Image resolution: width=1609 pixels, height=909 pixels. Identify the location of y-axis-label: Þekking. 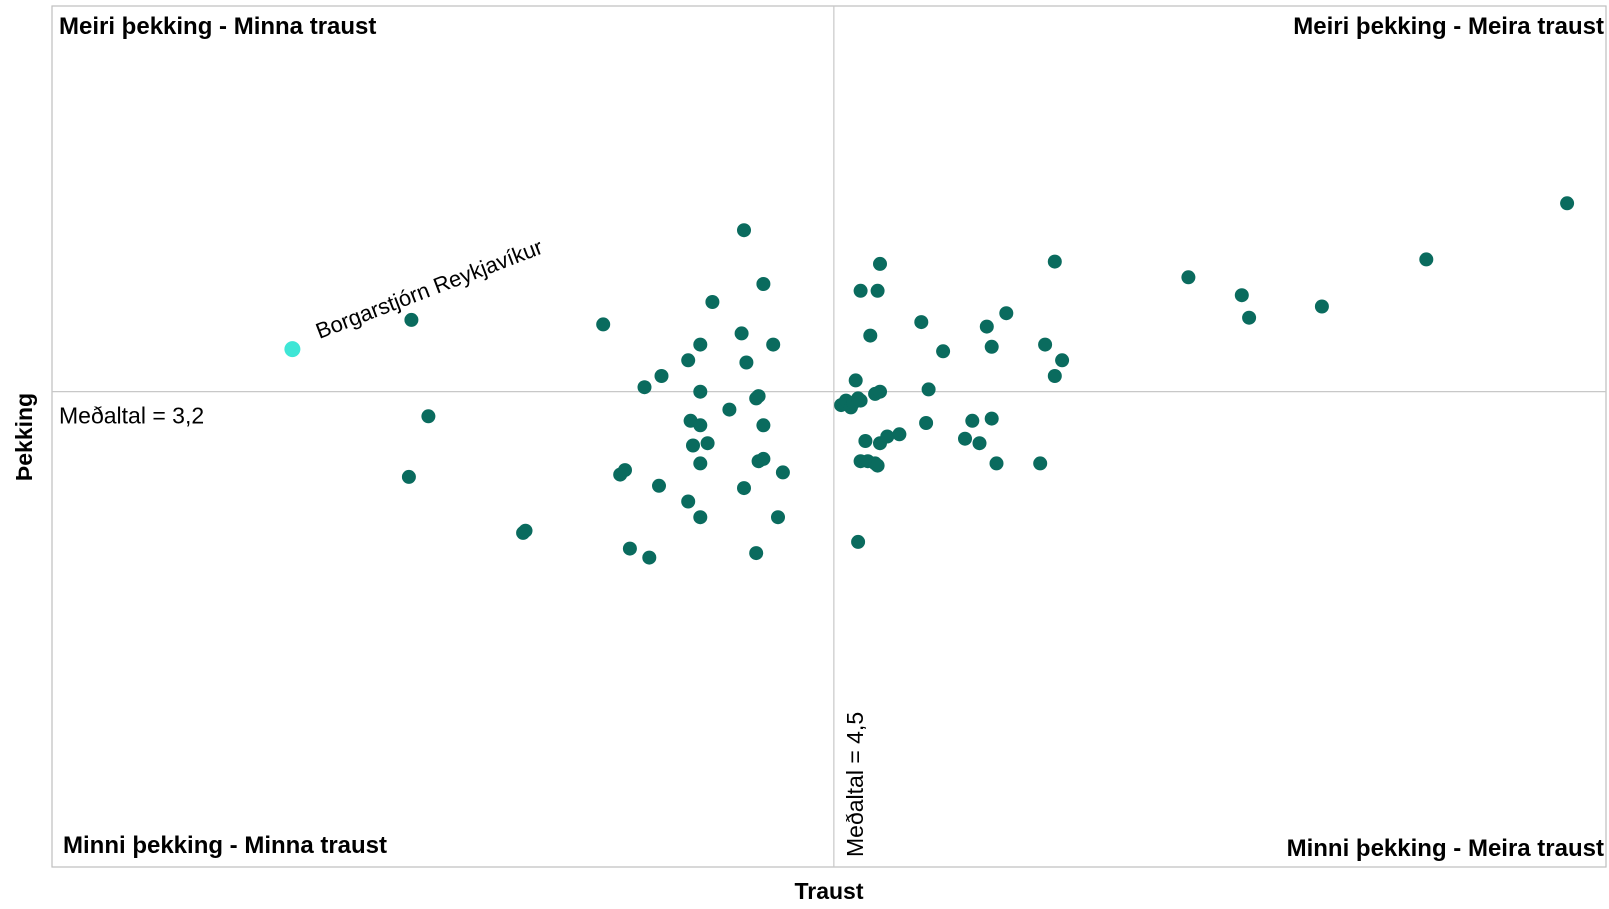
(24, 437).